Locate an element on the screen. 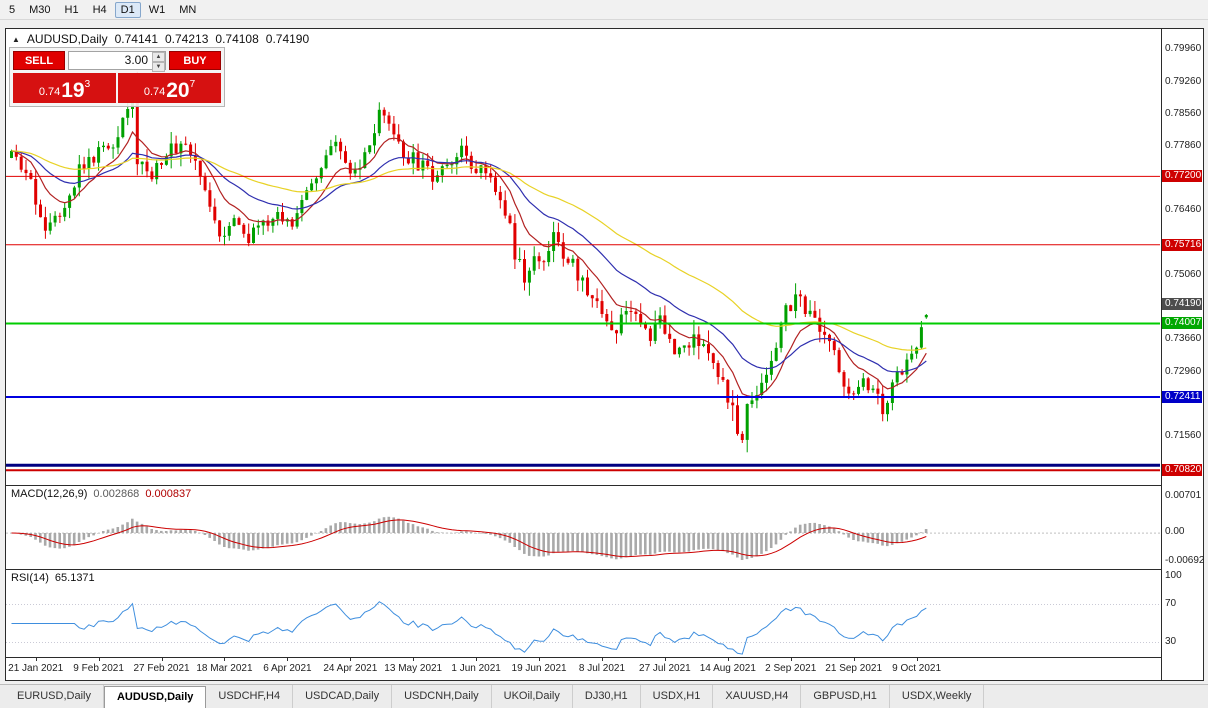  buy-price-point: 7 is located at coordinates (192, 84).